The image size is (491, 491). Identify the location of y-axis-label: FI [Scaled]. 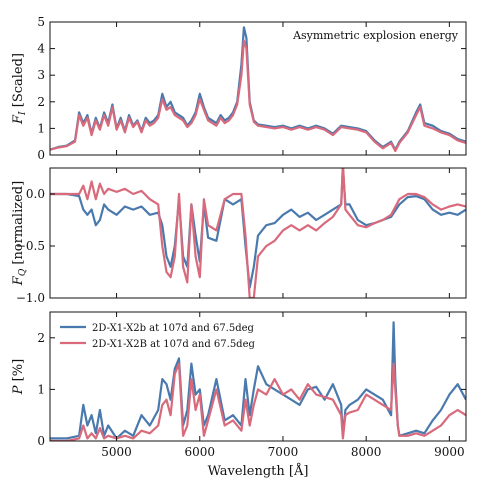
(19, 89).